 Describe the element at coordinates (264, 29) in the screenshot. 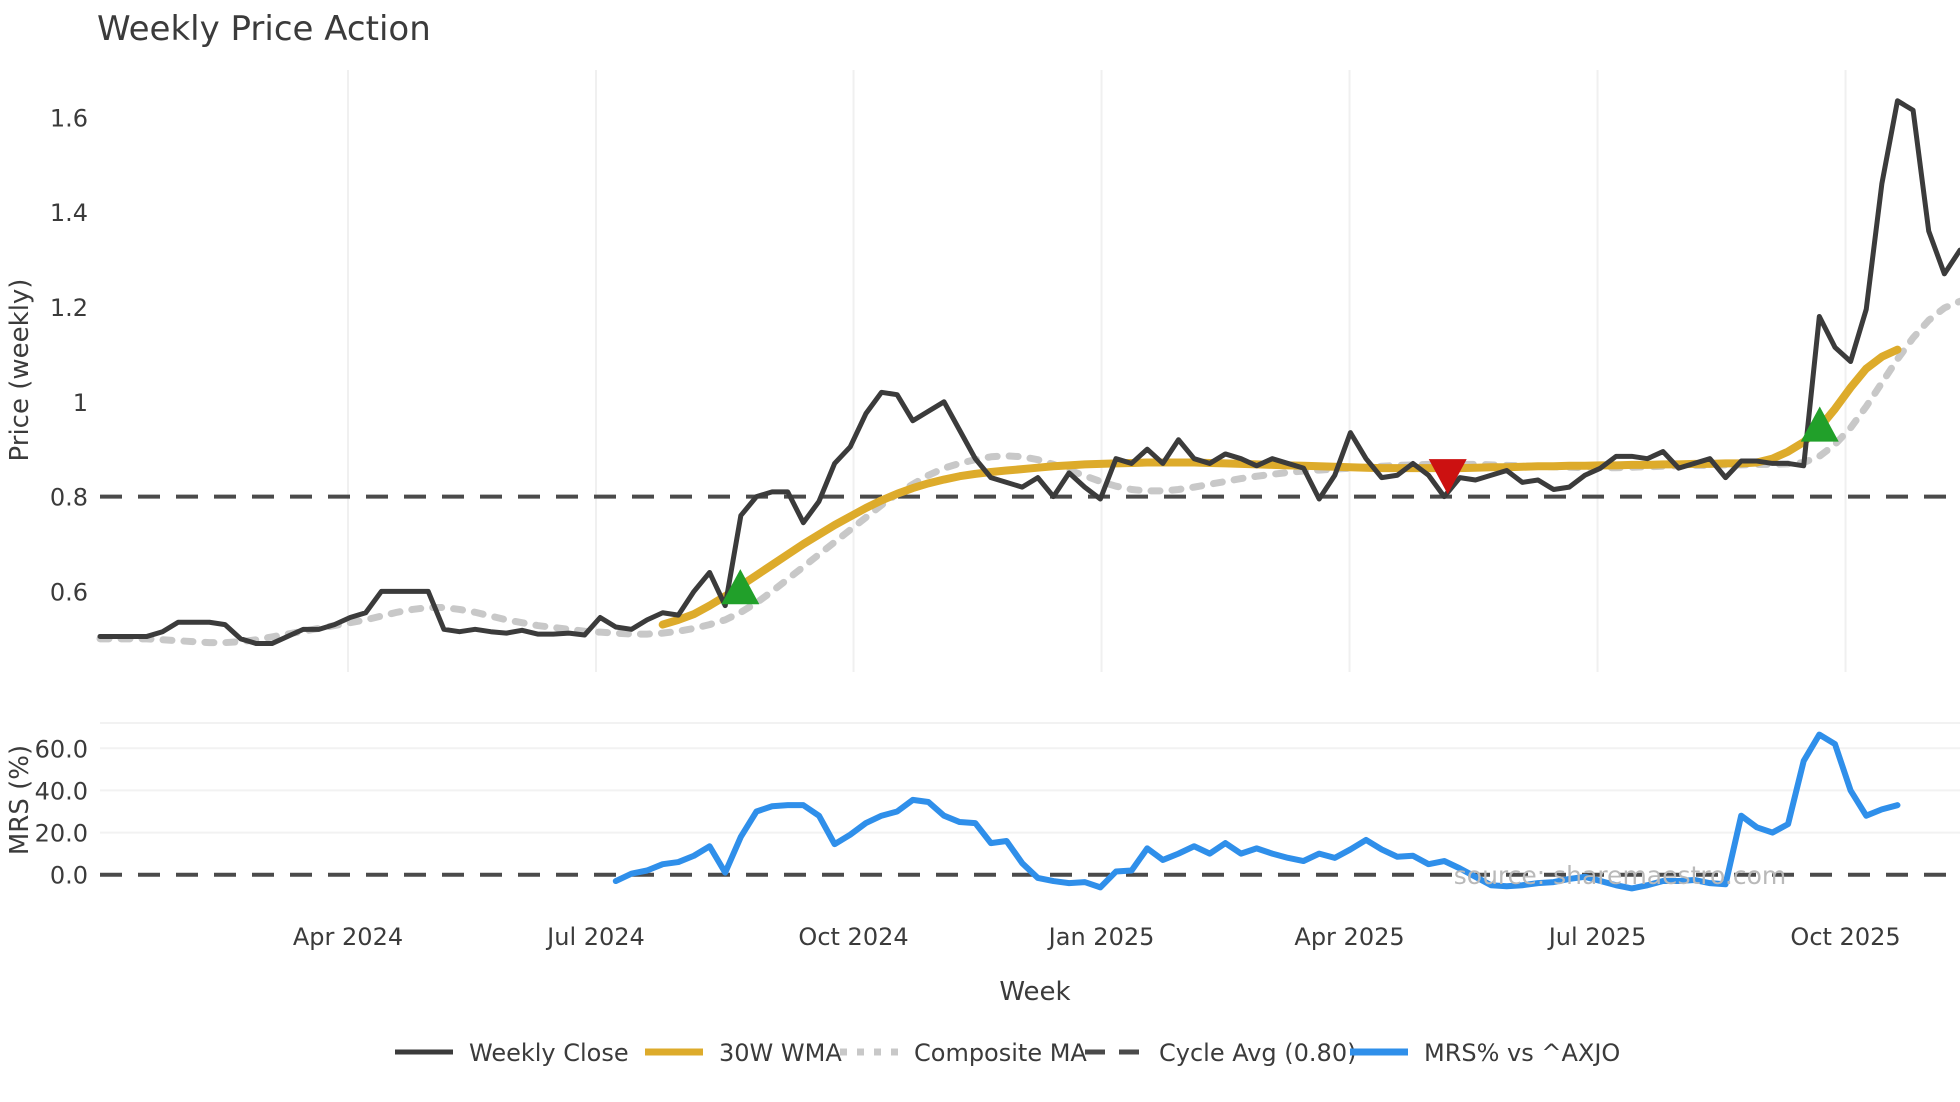

I see `page-title: Weekly Price Action` at that location.